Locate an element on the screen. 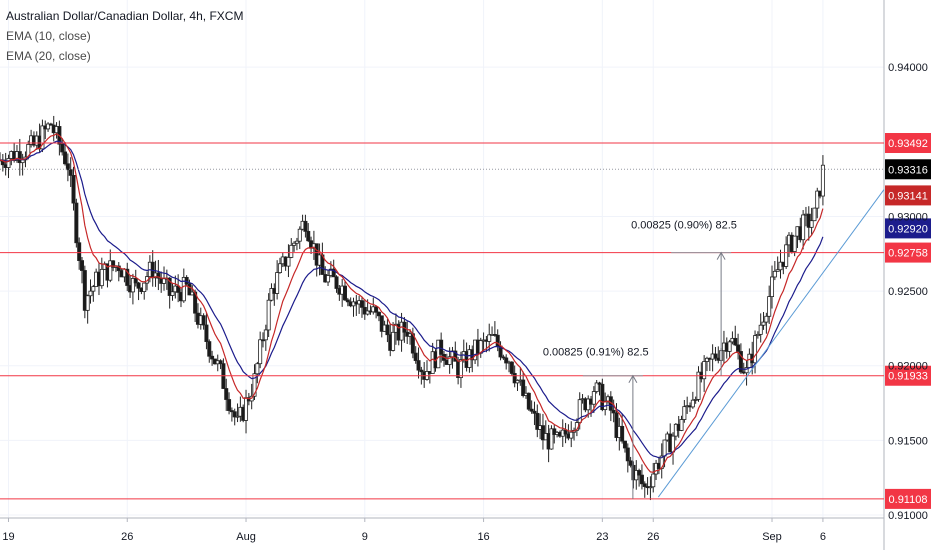 Image resolution: width=932 pixels, height=550 pixels. ema20-legend: EMA (20, close) is located at coordinates (48, 56).